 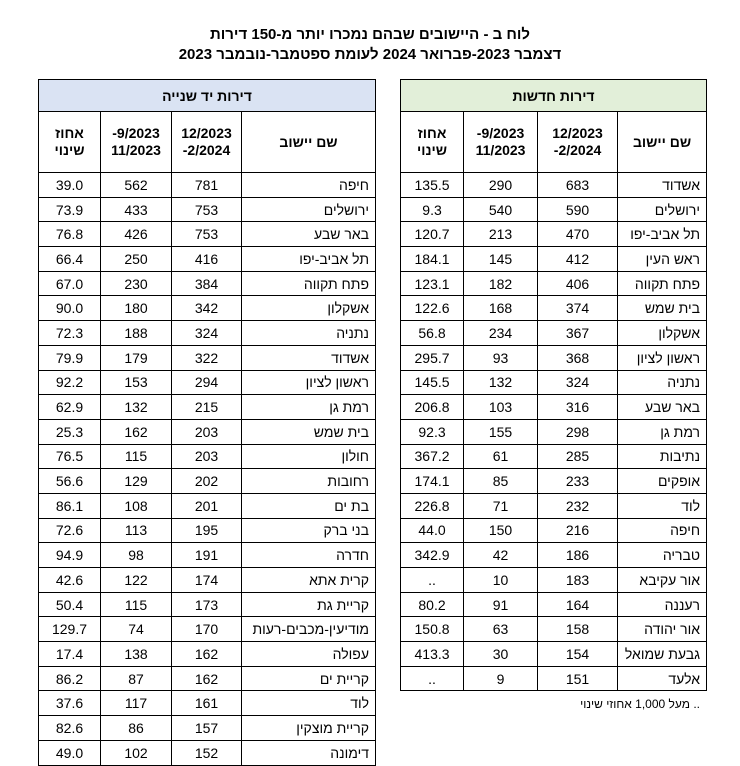 I want to click on locality-cell: אלעד, so click(x=662, y=678).